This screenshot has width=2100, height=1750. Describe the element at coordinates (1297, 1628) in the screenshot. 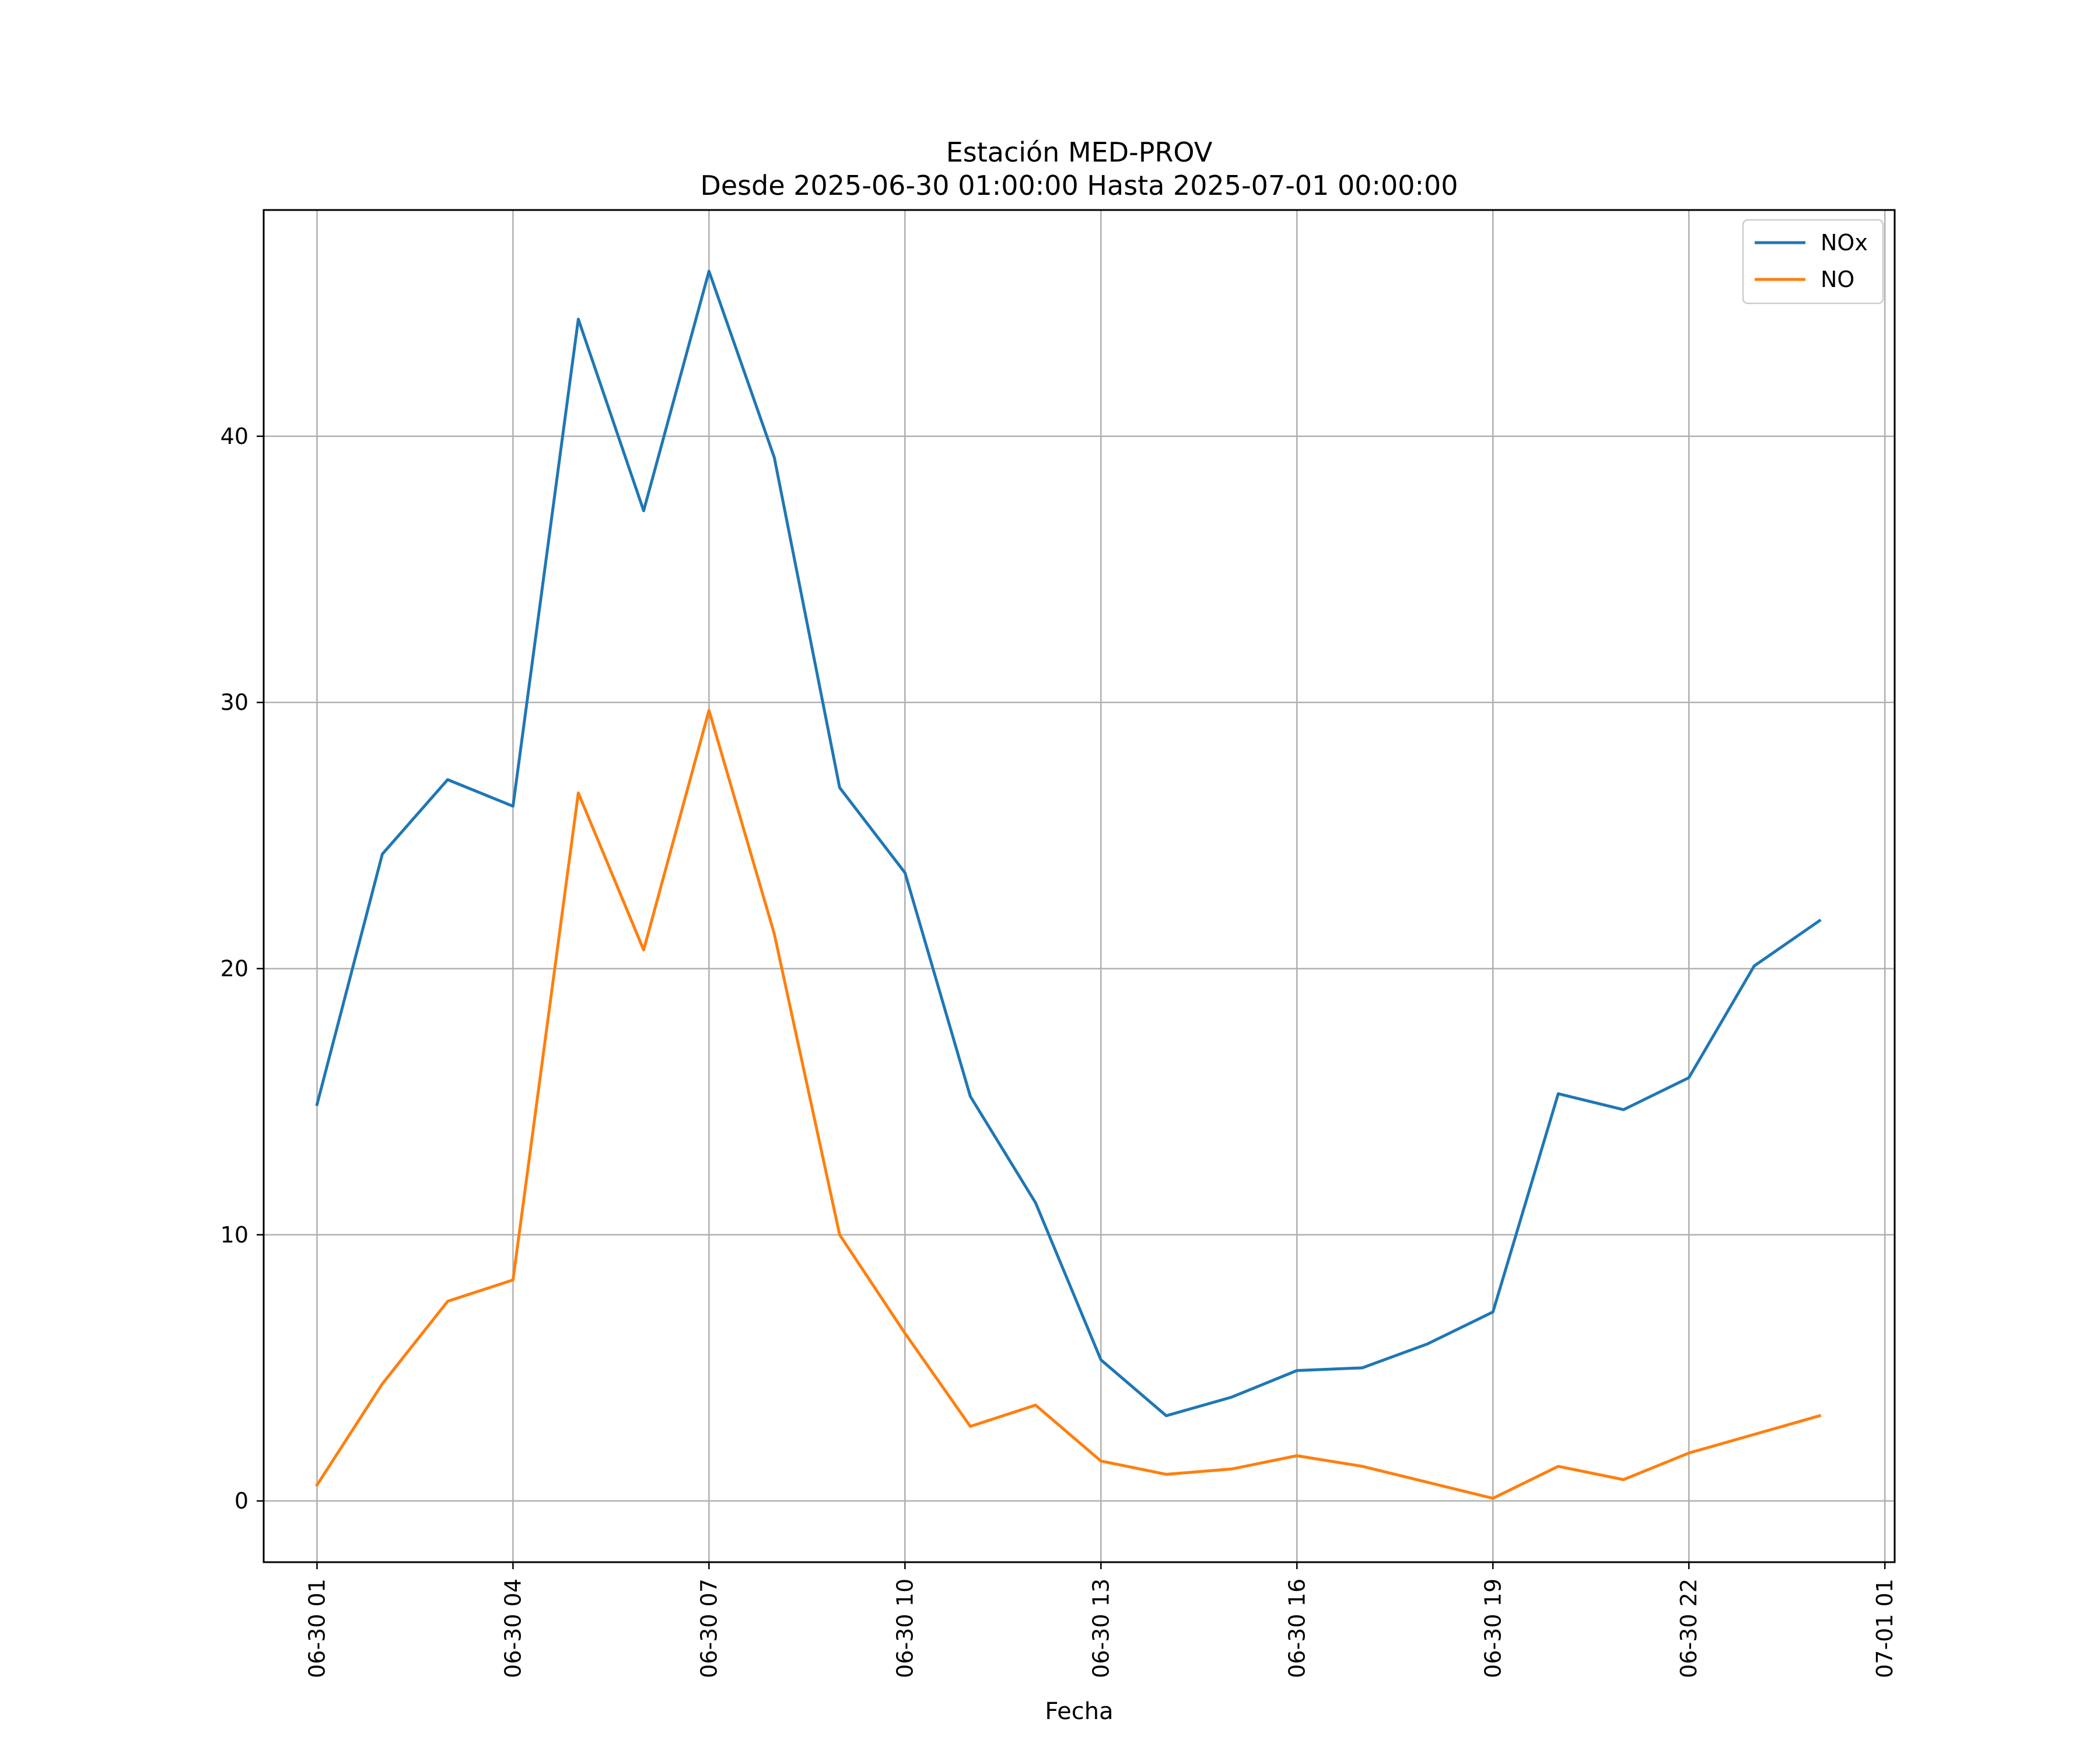

I see `x-tick-label: 06-30 16` at that location.